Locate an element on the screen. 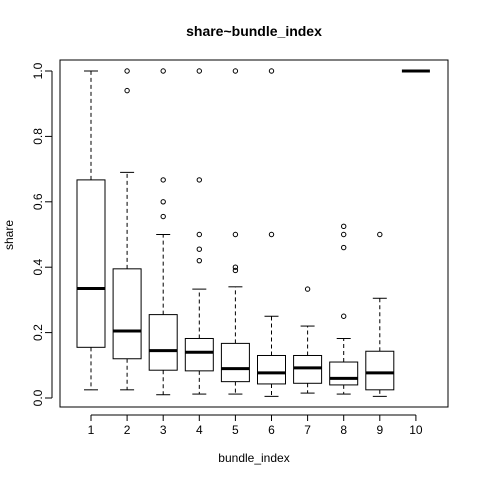 The height and width of the screenshot is (480, 480). y-tick-label: 0.2 is located at coordinates (38, 332).